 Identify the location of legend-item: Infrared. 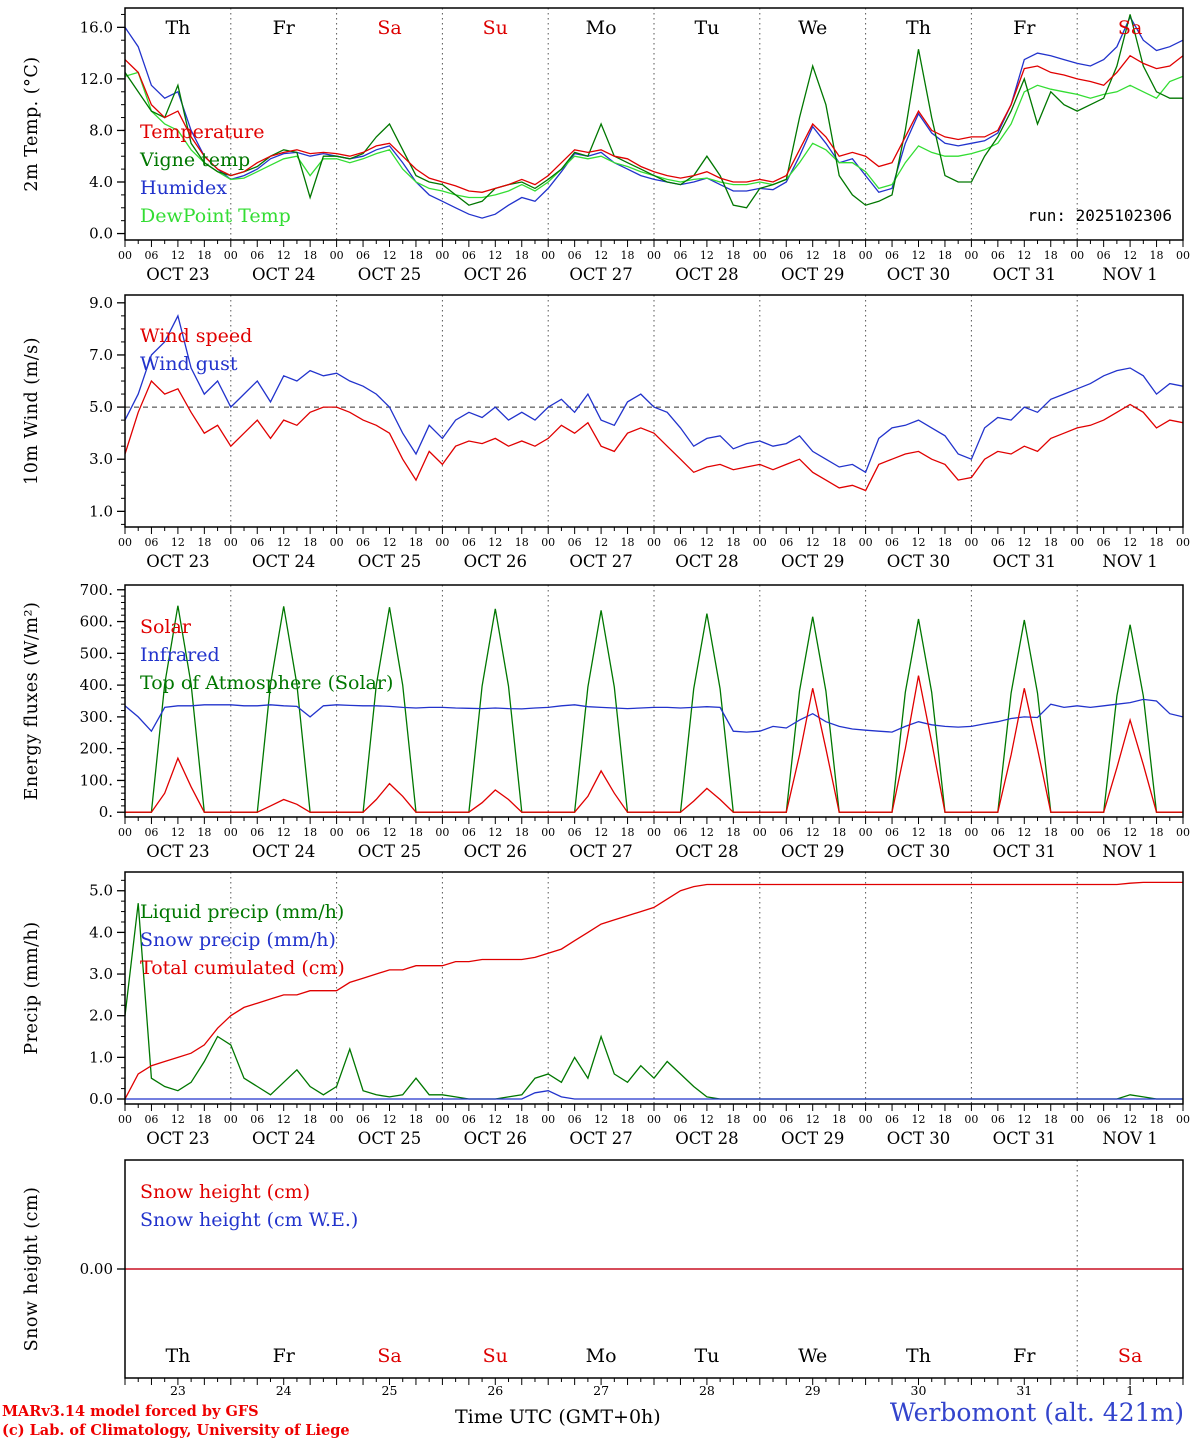
(180, 655).